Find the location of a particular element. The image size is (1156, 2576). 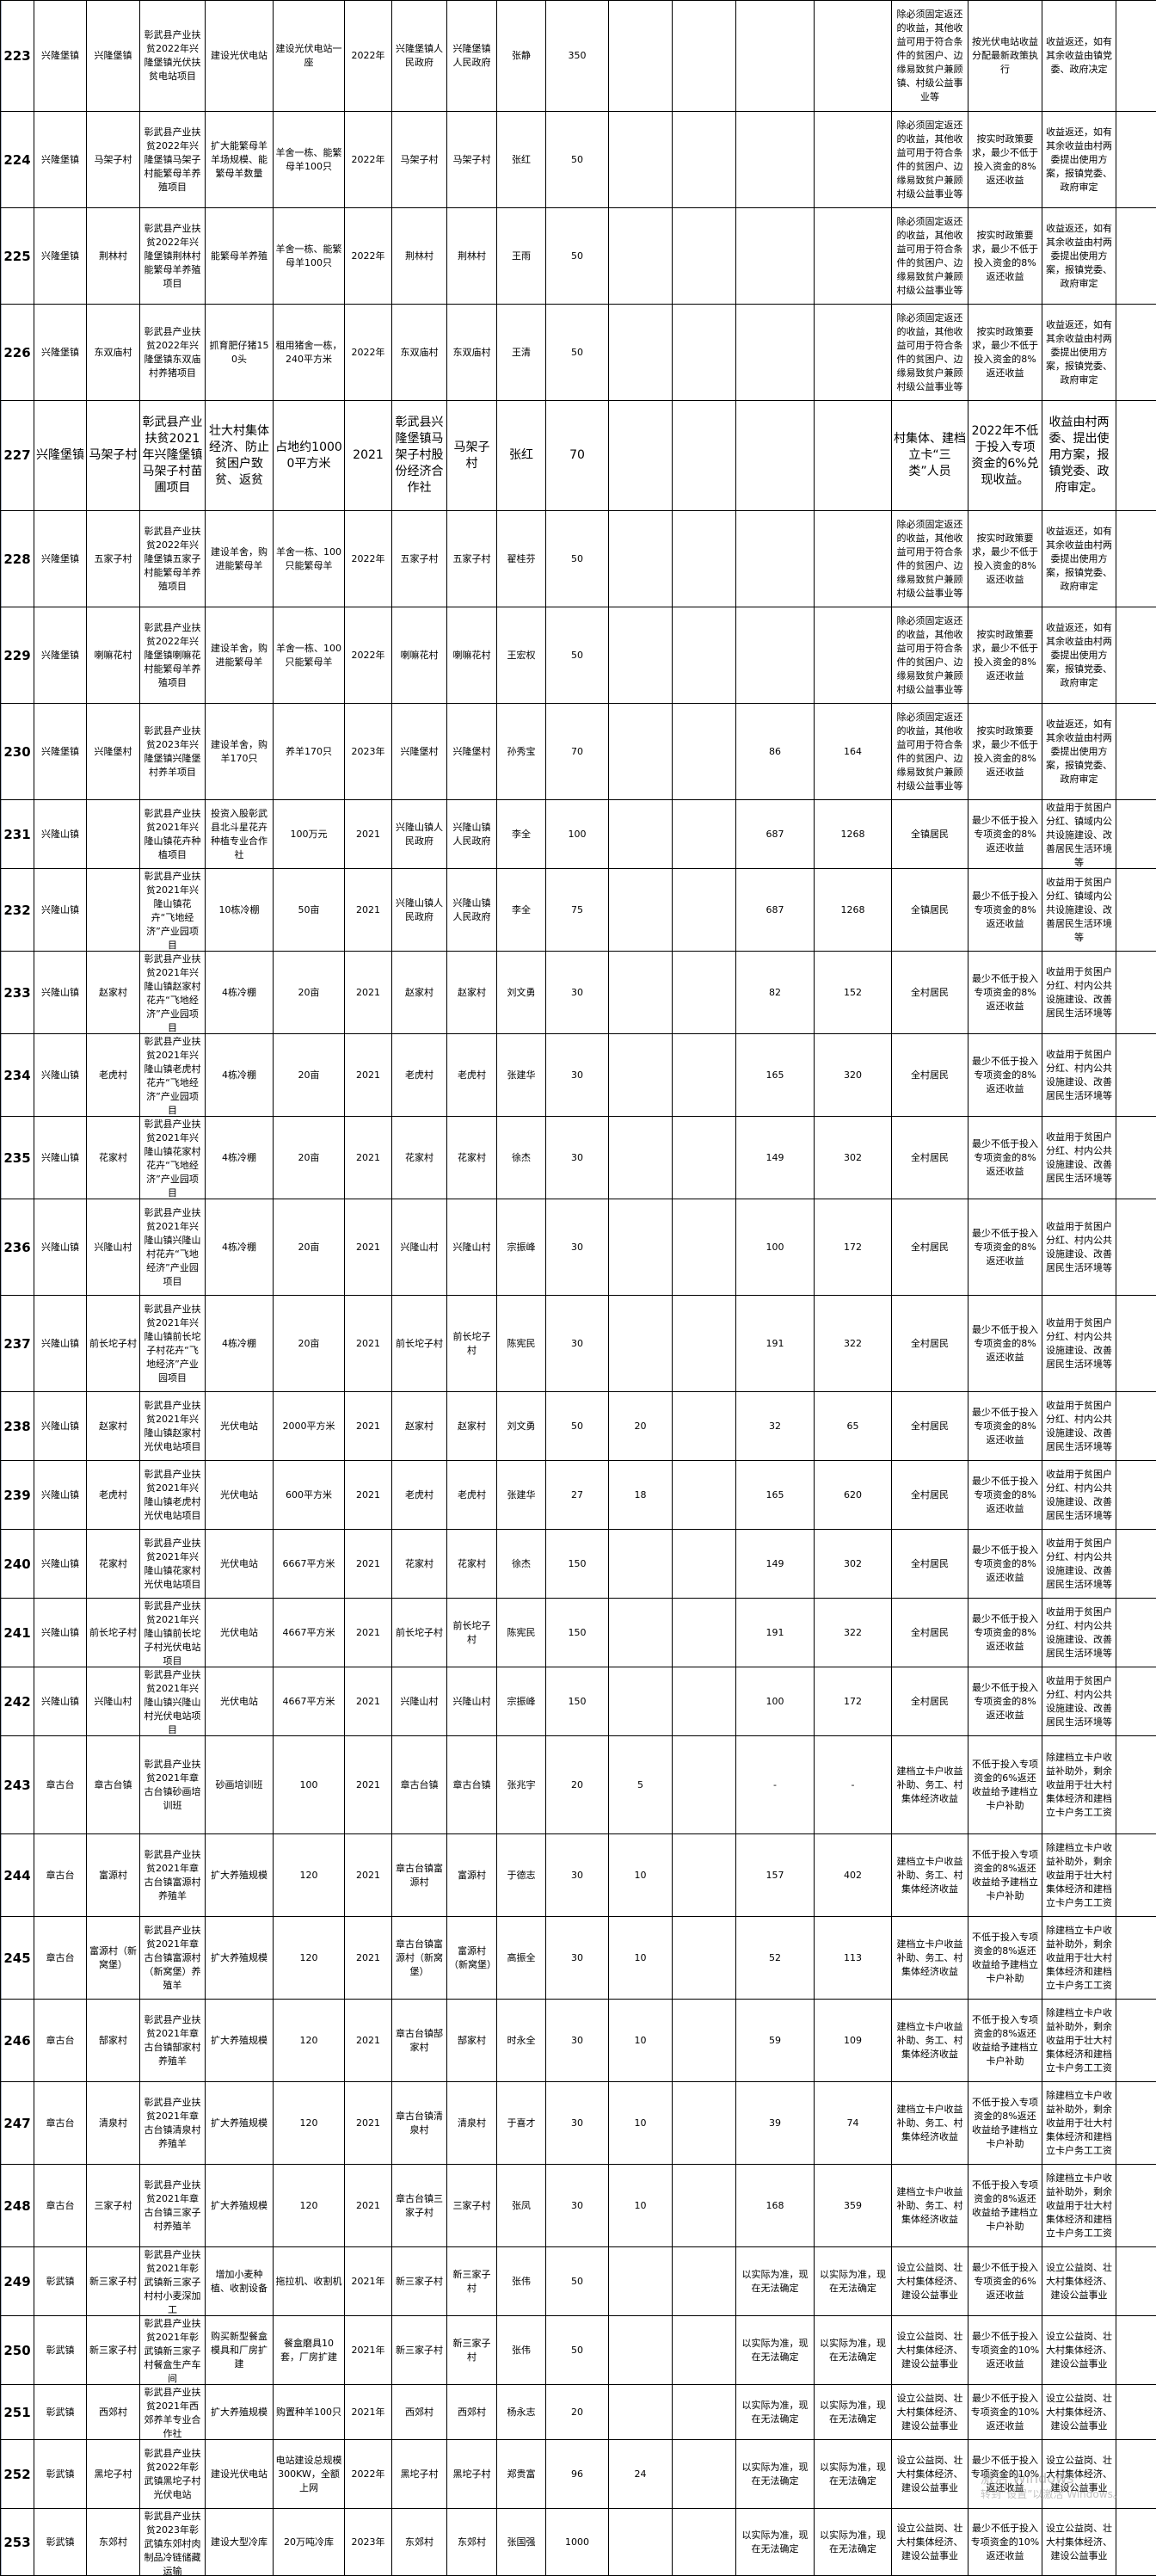

cell-investment: 1000 is located at coordinates (577, 2543).